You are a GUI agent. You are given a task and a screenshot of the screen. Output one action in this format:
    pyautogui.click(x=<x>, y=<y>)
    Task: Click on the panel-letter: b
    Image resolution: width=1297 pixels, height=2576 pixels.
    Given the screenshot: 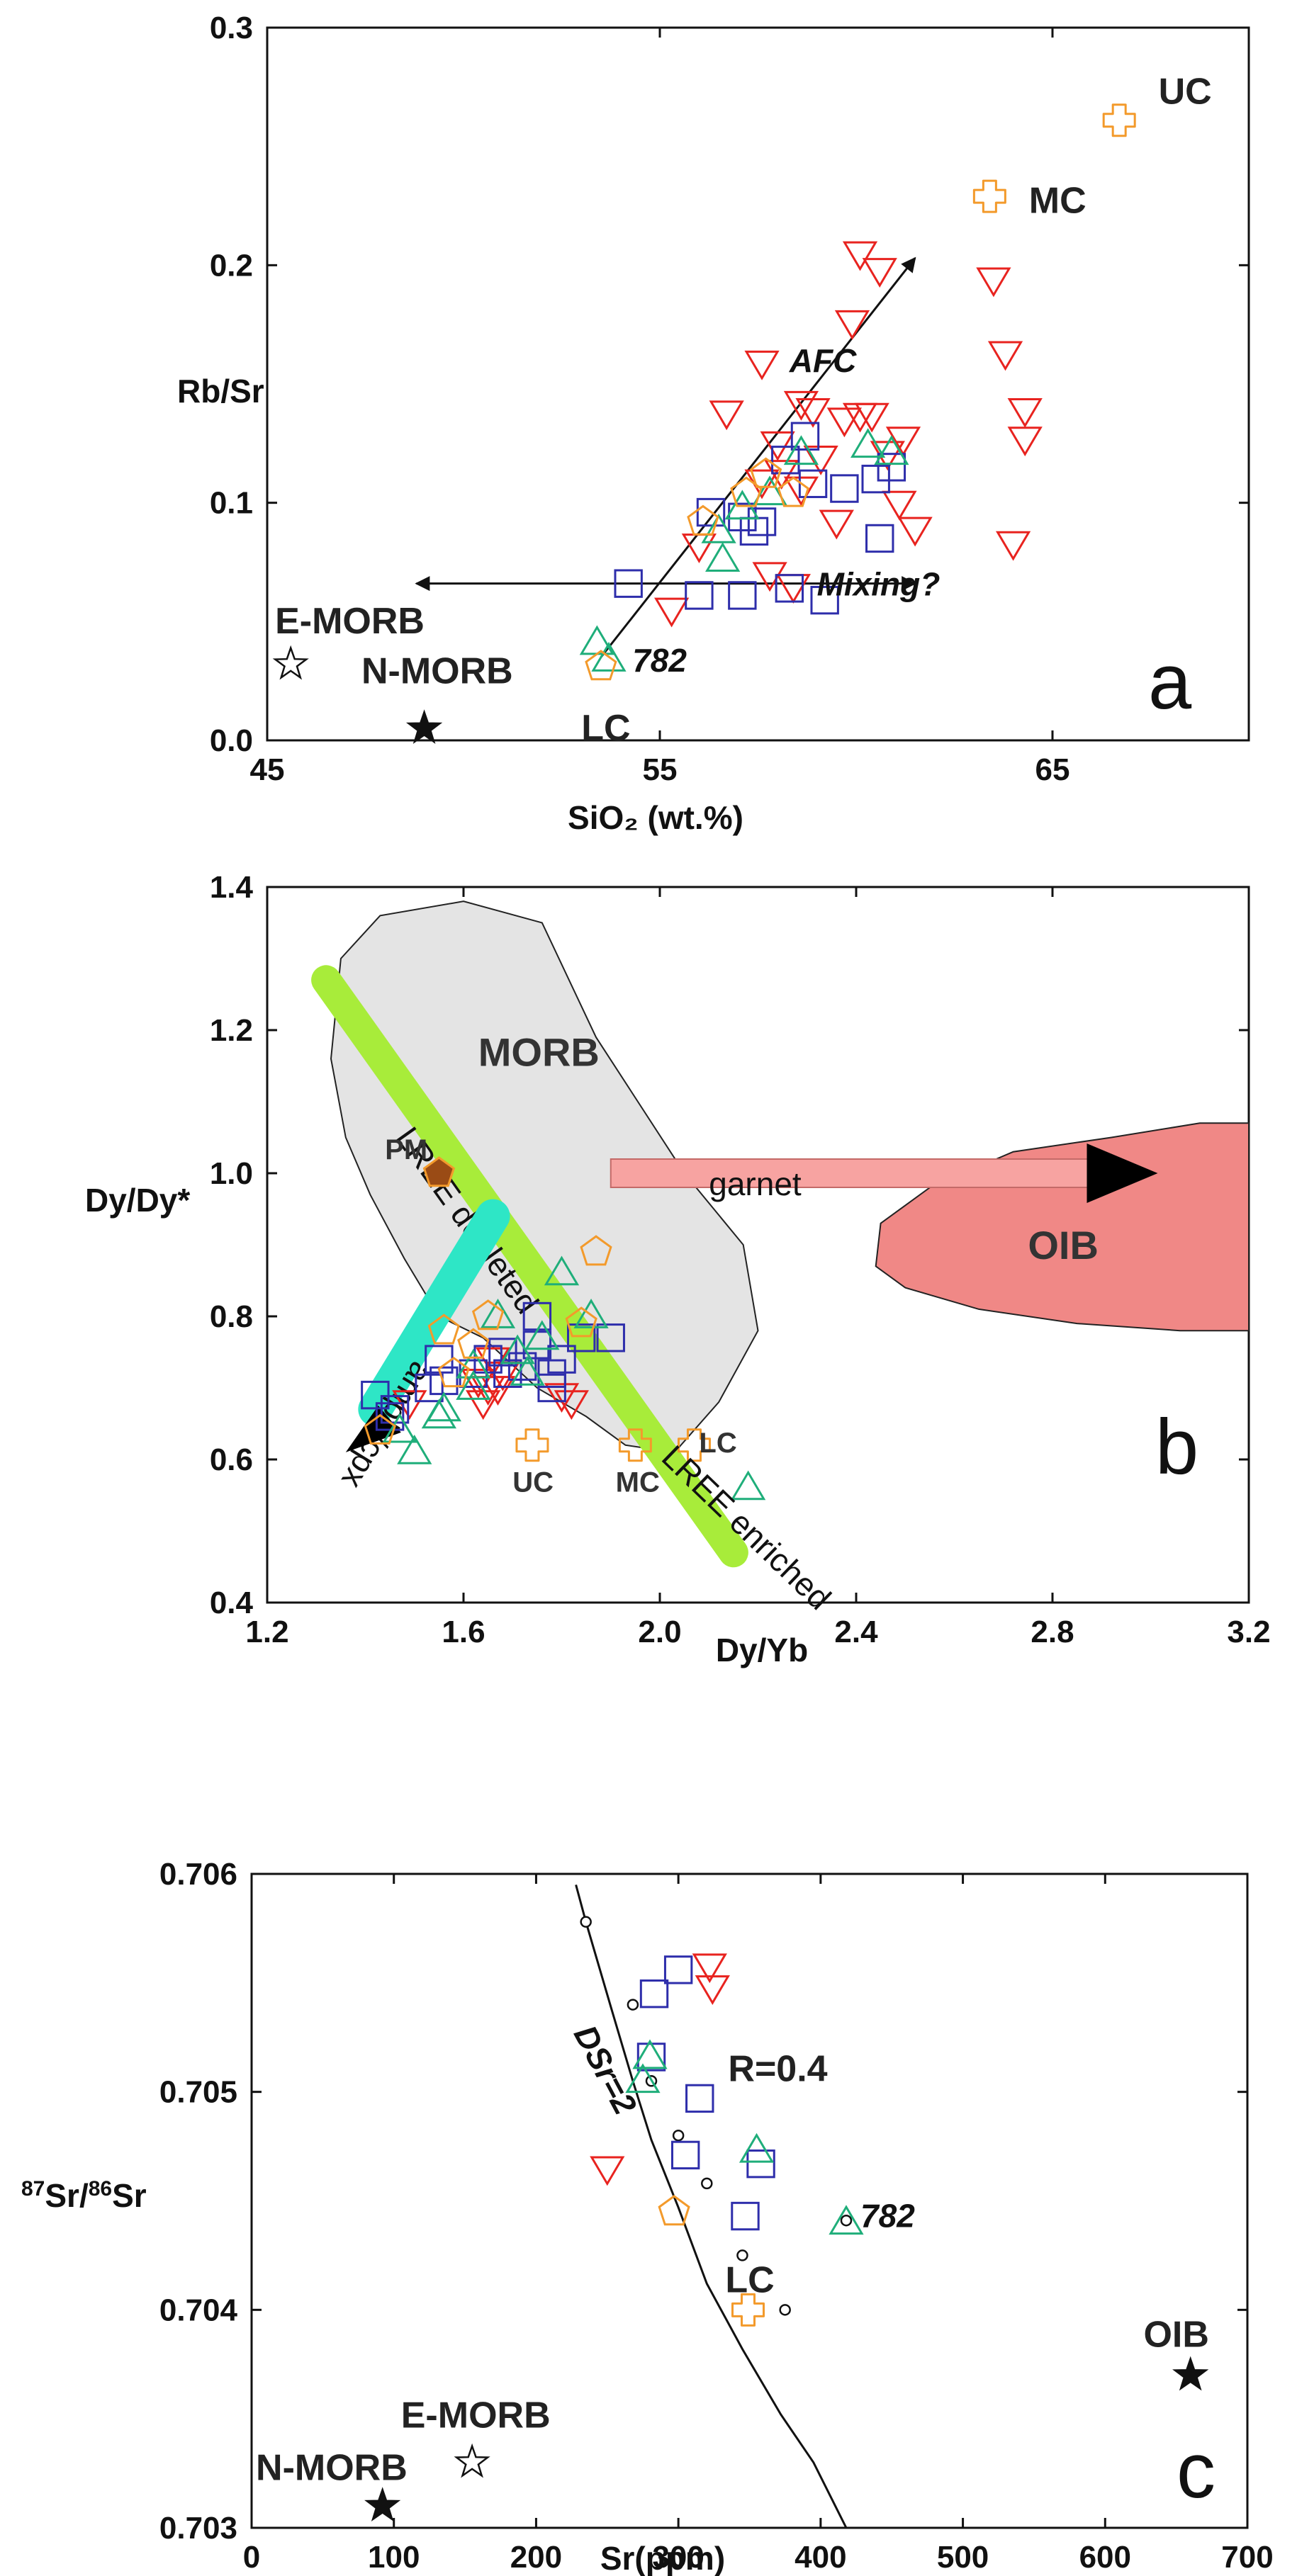 What is the action you would take?
    pyautogui.click(x=1176, y=1447)
    